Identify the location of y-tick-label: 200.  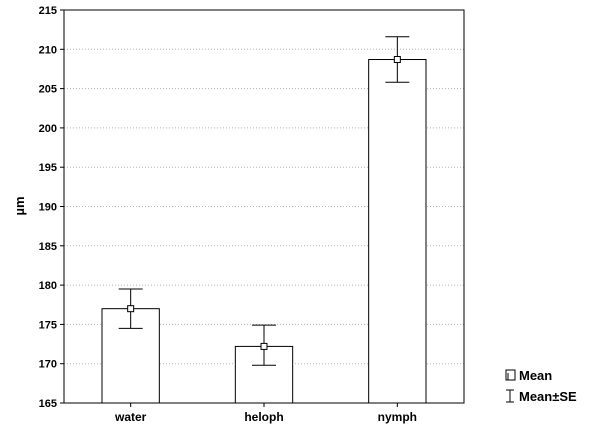
(48, 129).